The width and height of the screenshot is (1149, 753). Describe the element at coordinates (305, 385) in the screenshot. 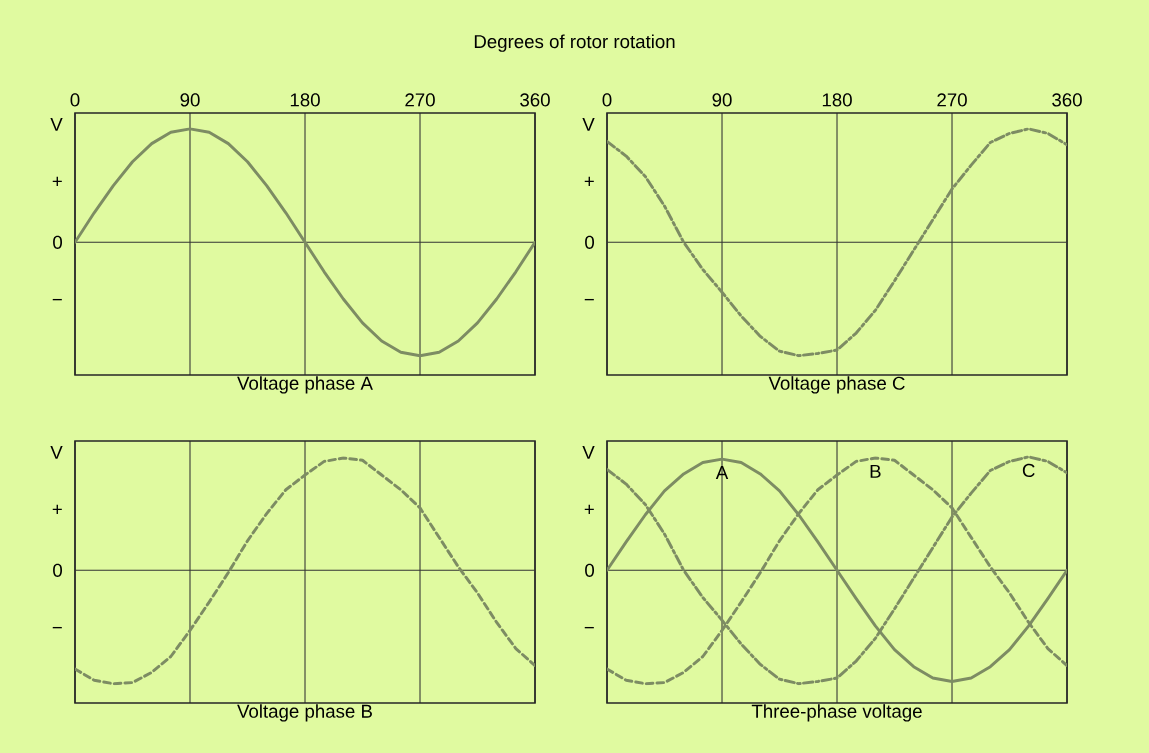

I see `text: Voltage phase A` at that location.